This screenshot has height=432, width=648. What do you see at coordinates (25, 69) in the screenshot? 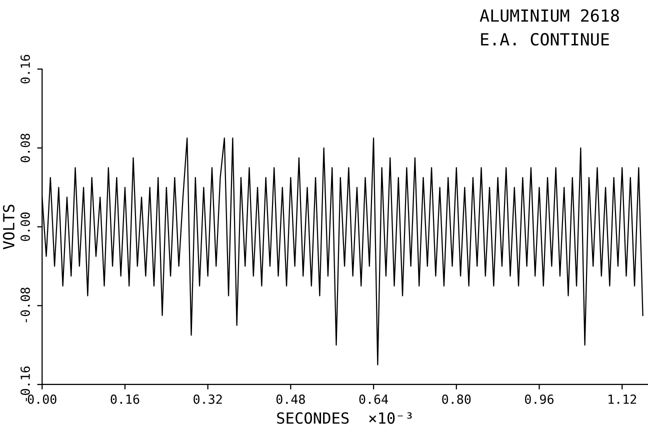
I see `y-tick-label: 0.16` at bounding box center [25, 69].